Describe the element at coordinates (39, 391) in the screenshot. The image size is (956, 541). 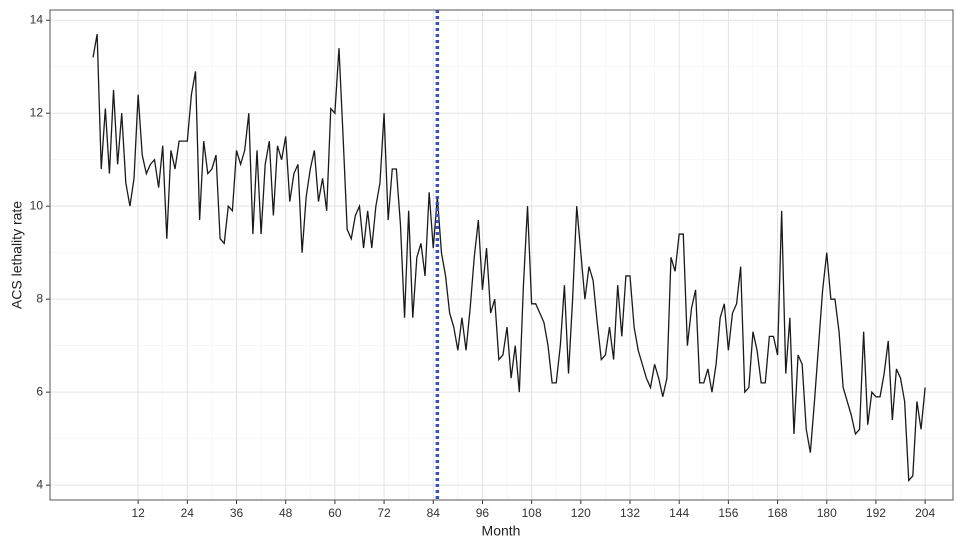
I see `y-tick-label: 6` at that location.